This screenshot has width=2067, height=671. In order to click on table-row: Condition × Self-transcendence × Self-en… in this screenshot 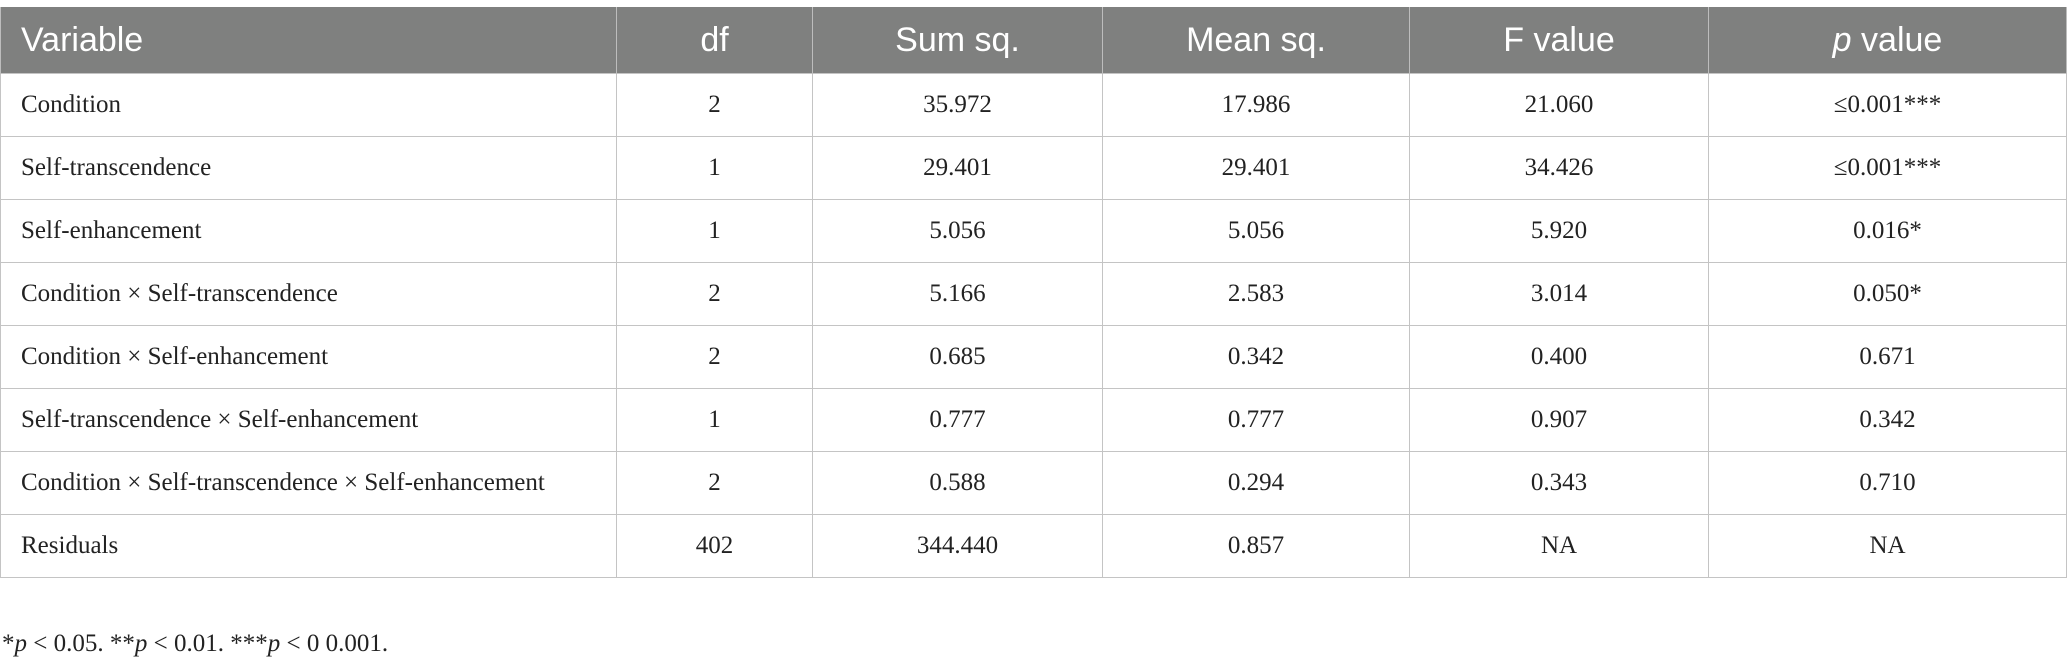, I will do `click(1033, 483)`.